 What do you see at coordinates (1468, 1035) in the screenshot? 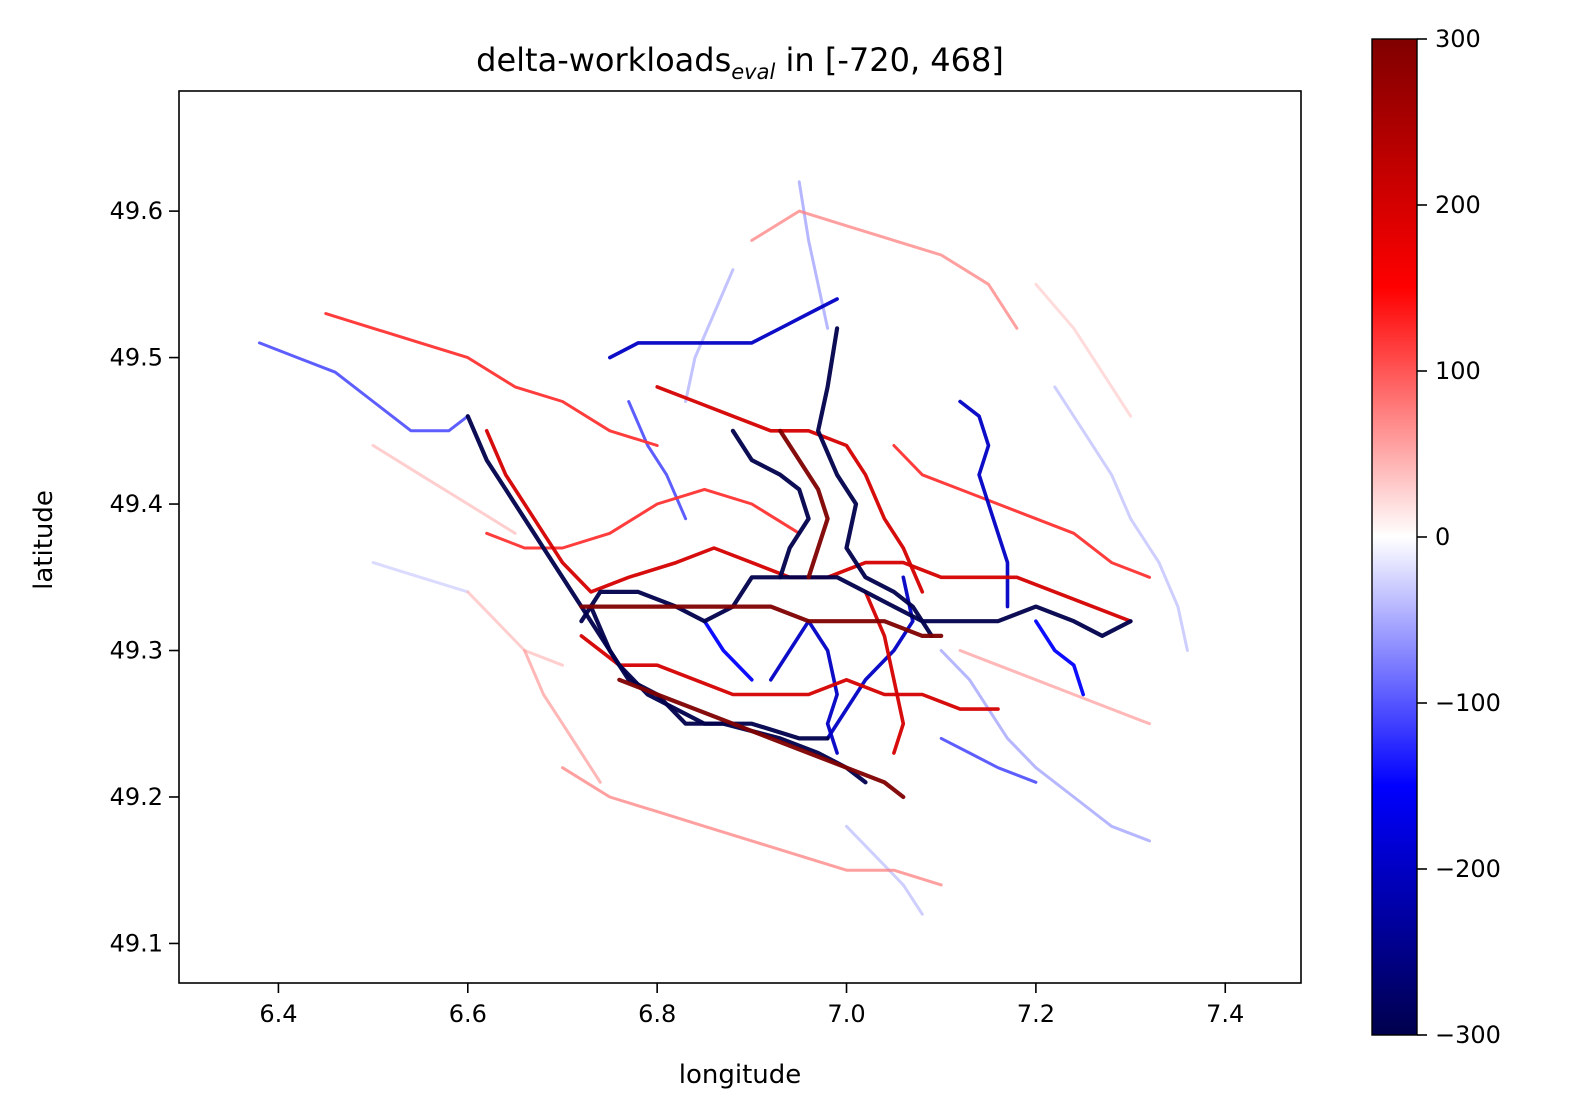
I see `colorbar-tick-label: −300` at bounding box center [1468, 1035].